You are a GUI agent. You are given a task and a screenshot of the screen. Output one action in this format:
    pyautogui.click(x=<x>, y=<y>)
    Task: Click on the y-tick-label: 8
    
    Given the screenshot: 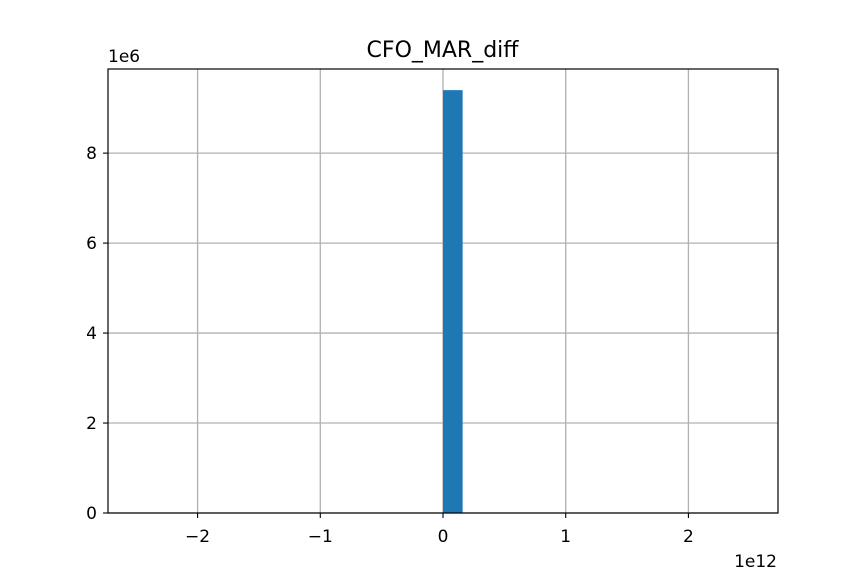 What is the action you would take?
    pyautogui.click(x=91, y=154)
    